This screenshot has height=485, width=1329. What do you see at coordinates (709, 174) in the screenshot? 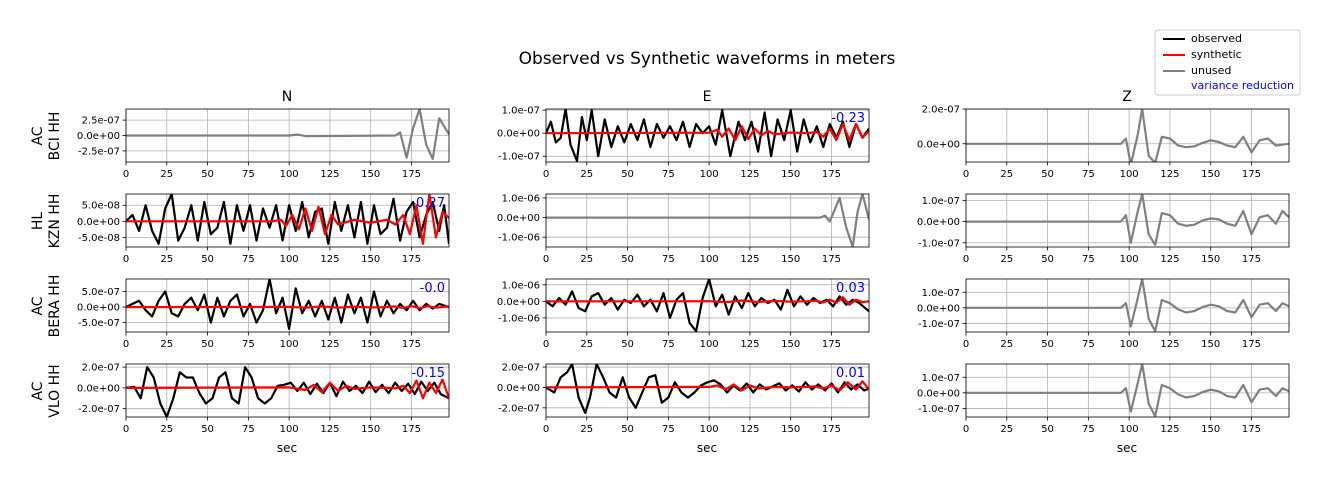
I see `panel-r1-e-xtick-label-4: 100` at bounding box center [709, 174].